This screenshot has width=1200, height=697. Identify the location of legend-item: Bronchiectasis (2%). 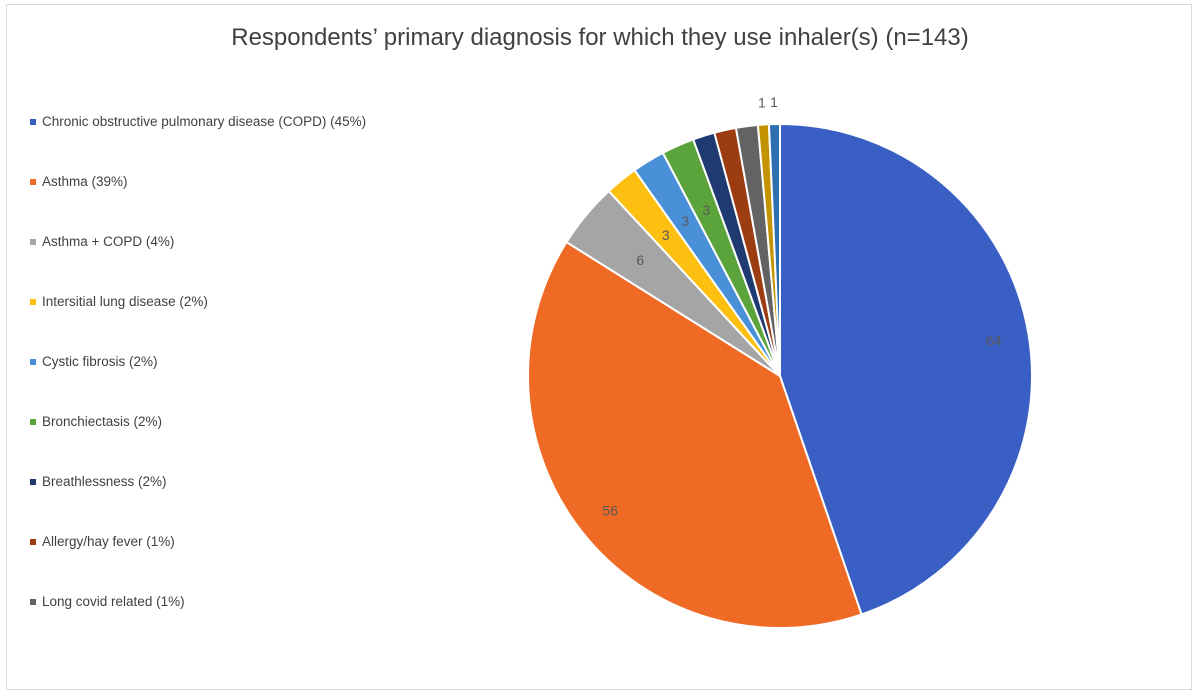
(206, 422).